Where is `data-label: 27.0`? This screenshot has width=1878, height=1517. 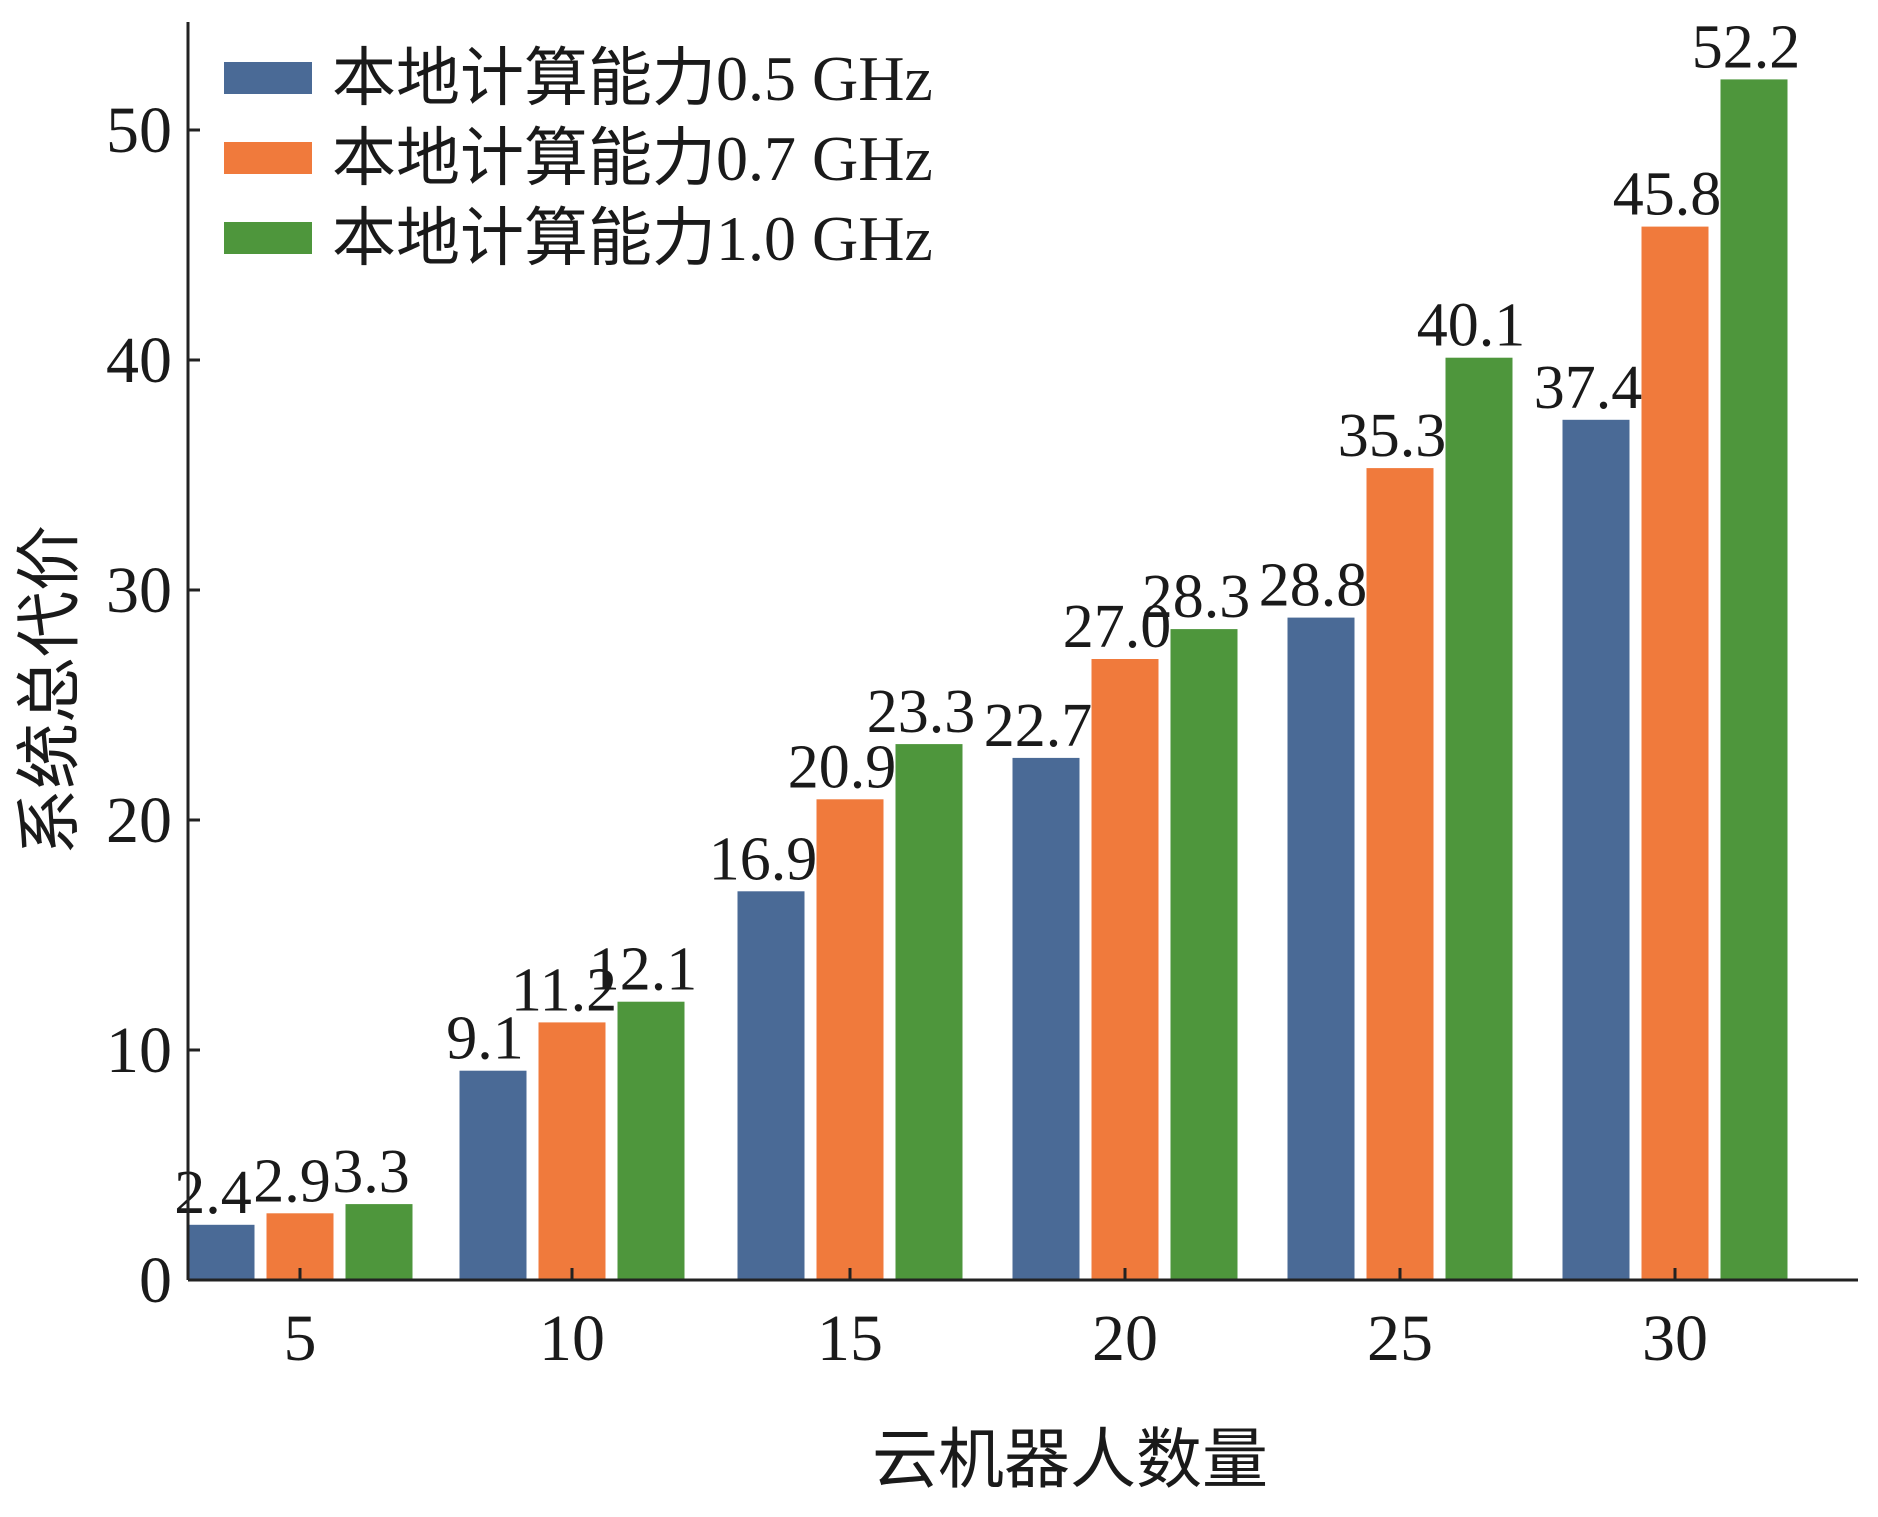 data-label: 27.0 is located at coordinates (1117, 627).